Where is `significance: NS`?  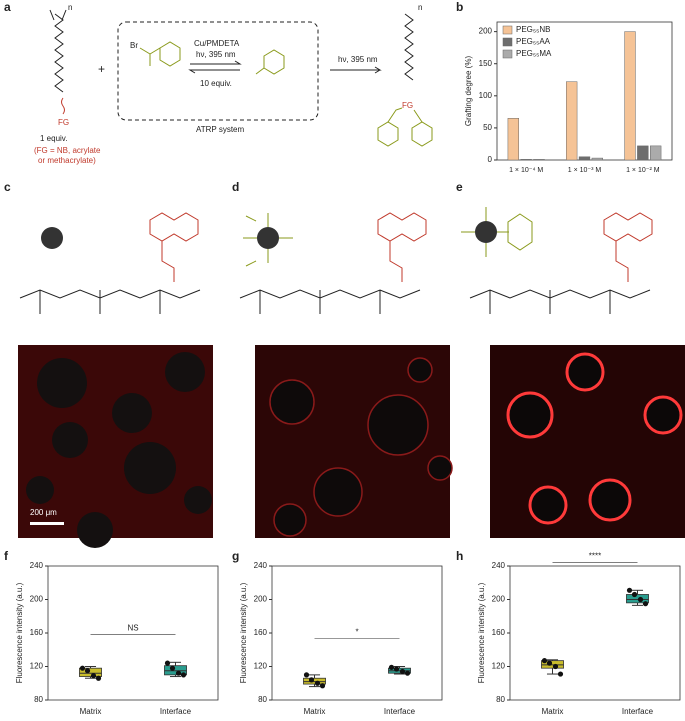
significance: NS is located at coordinates (132, 627).